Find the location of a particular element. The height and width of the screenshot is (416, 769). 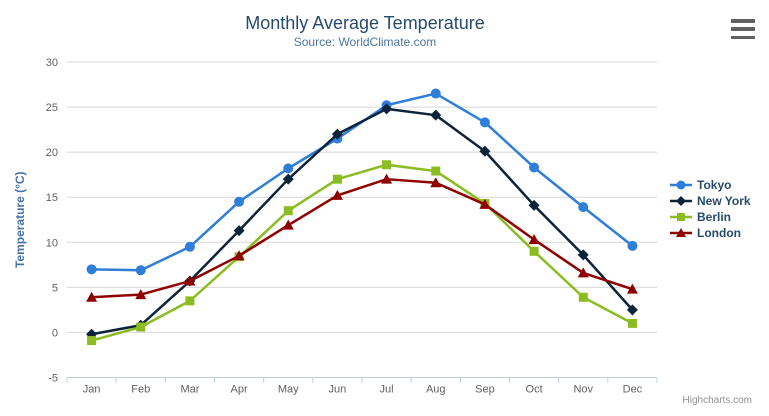

y-axis-tick-label: 20 is located at coordinates (52, 153).